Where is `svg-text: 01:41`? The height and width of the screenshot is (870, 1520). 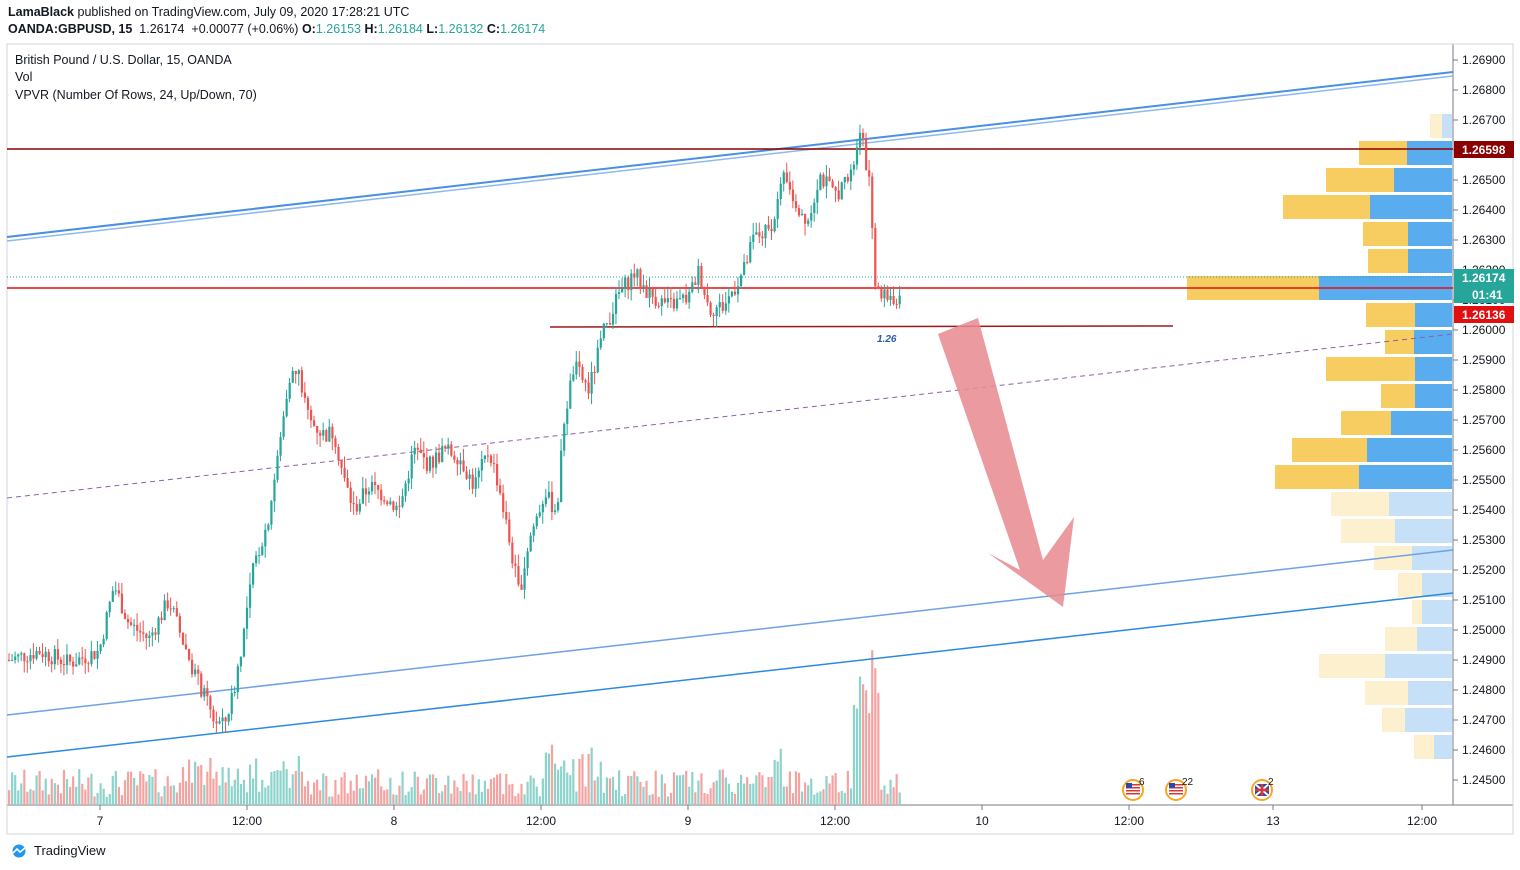
svg-text: 01:41 is located at coordinates (1487, 295).